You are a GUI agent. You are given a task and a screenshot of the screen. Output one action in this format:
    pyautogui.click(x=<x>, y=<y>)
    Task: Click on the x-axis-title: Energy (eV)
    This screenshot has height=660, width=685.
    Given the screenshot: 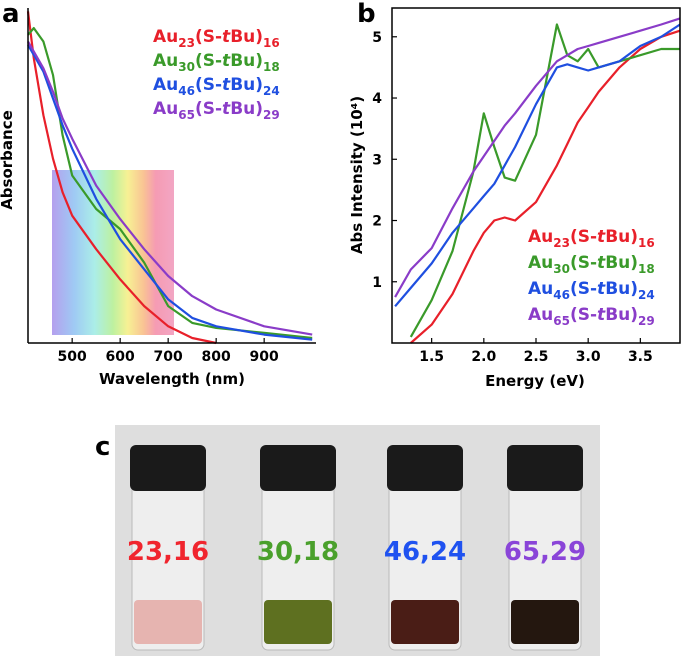 What is the action you would take?
    pyautogui.click(x=535, y=381)
    